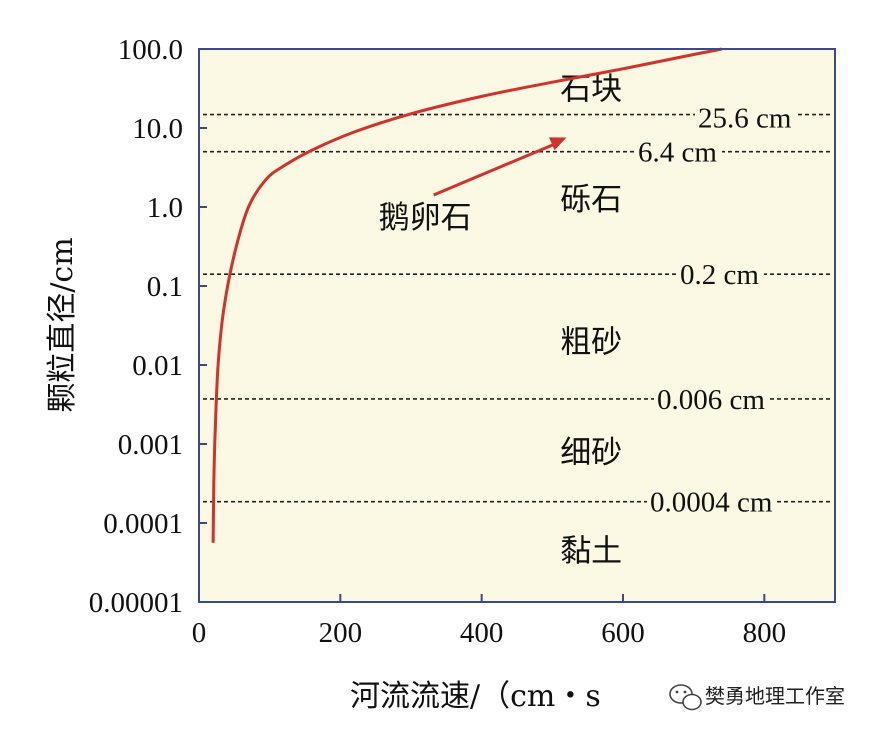 The image size is (887, 735). What do you see at coordinates (199, 633) in the screenshot?
I see `x-tick-label: 0` at bounding box center [199, 633].